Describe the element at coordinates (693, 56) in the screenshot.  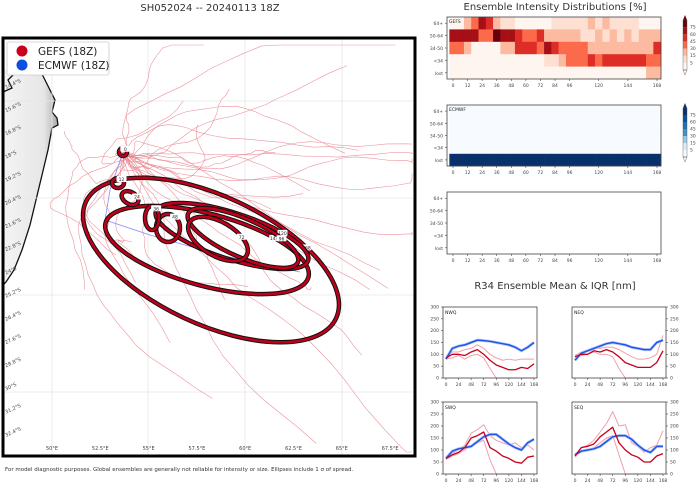
I see `colorbar-tick-label: 15` at that location.